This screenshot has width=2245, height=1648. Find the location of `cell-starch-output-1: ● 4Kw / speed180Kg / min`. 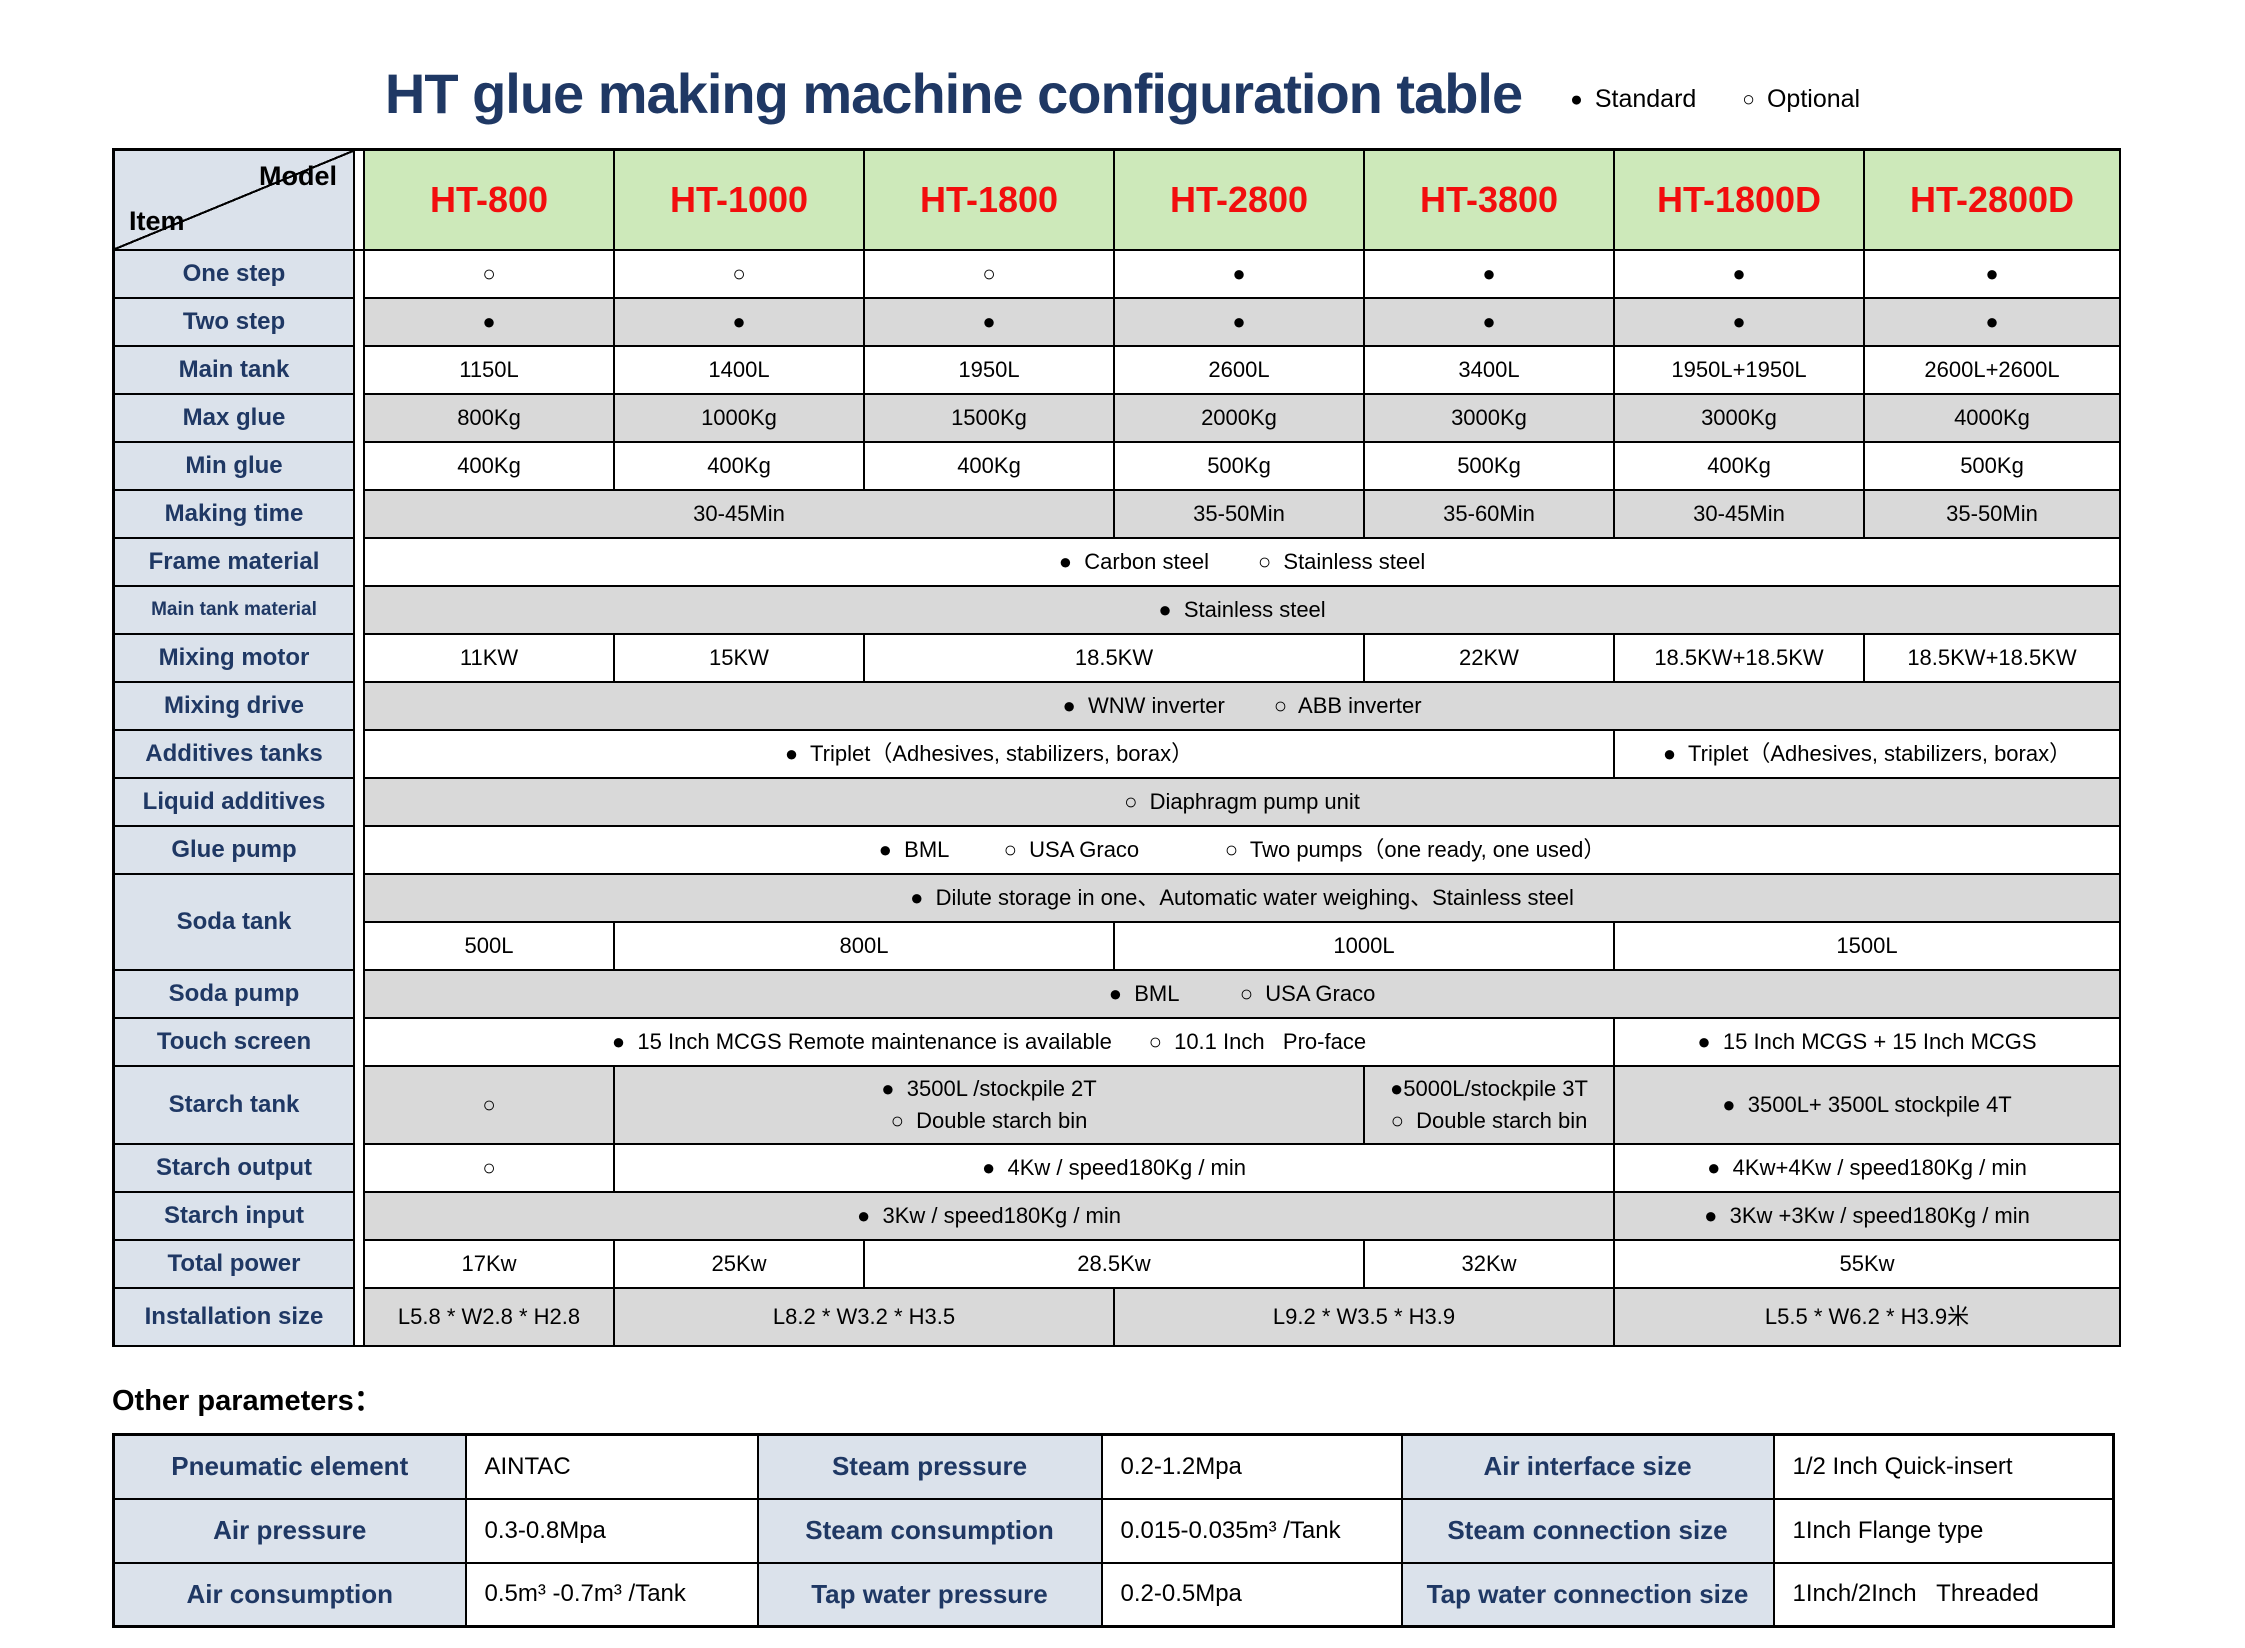

cell-starch-output-1: ● 4Kw / speed180Kg / min is located at coordinates (1115, 1169).